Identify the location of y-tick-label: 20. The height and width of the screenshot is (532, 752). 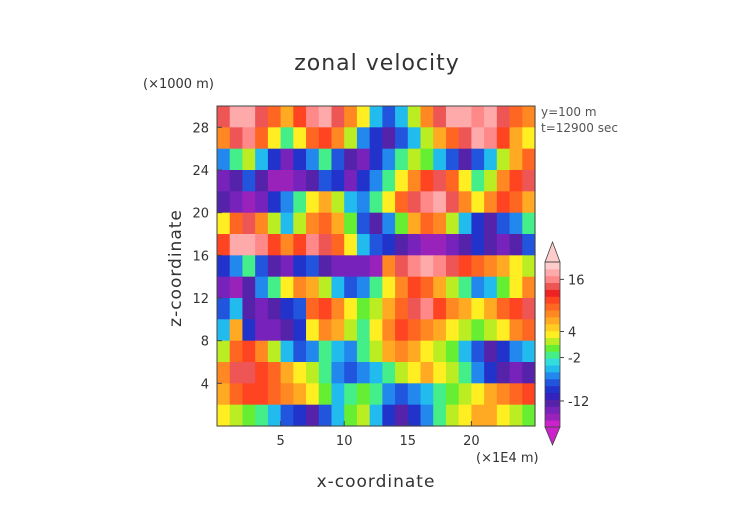
(200, 214).